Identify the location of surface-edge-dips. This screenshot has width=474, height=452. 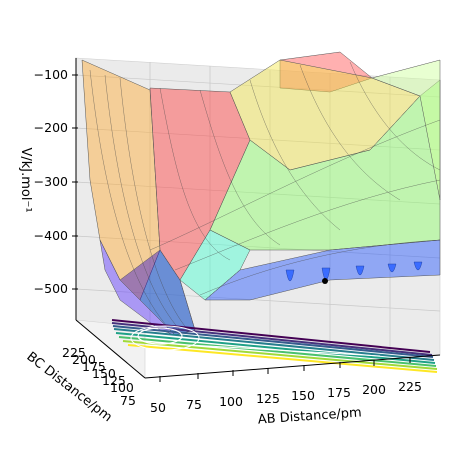
(354, 271).